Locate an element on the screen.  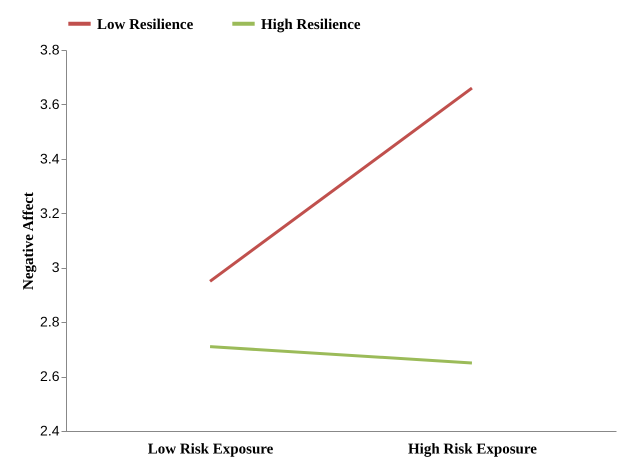
y-axis-title: Negative Affect is located at coordinates (29, 241).